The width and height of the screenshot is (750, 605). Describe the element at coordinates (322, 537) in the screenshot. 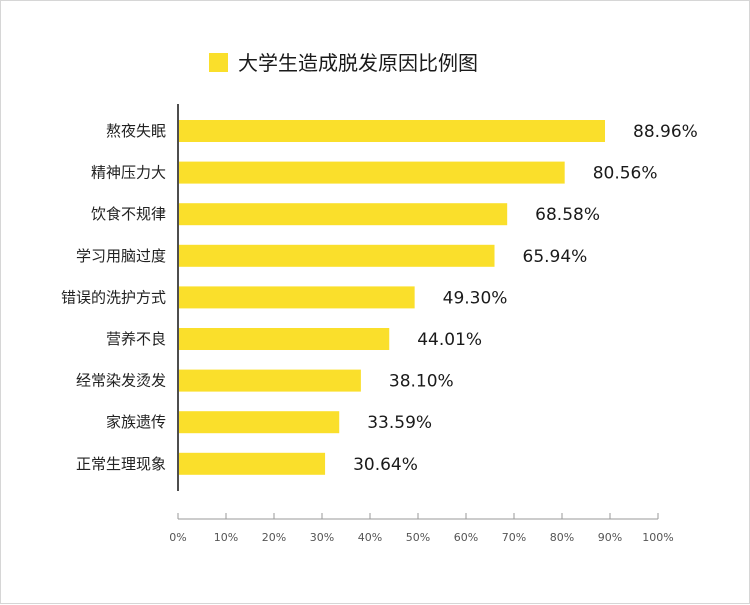

I see `x-tick-label-3: 30%` at that location.